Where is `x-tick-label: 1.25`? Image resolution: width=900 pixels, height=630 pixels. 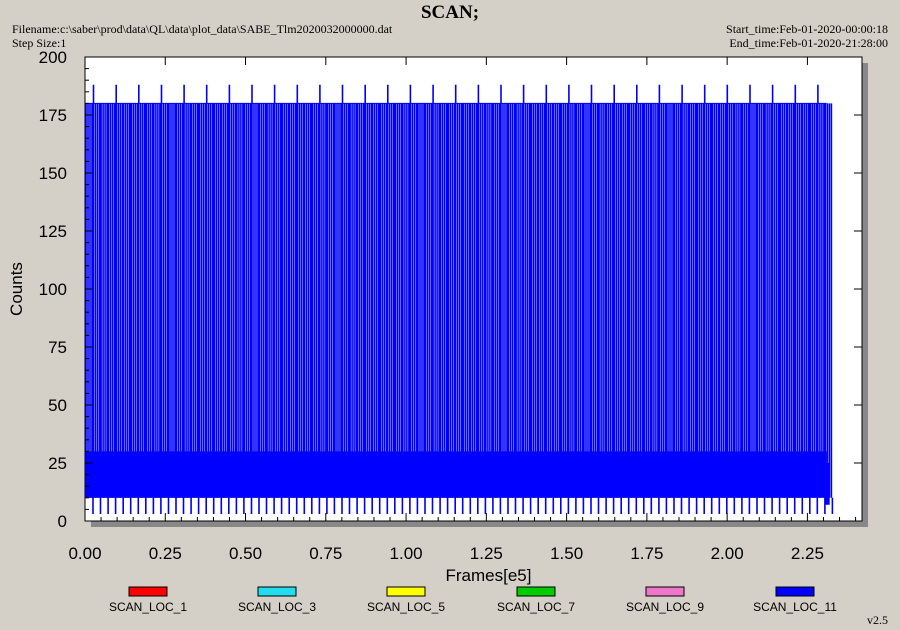 x-tick-label: 1.25 is located at coordinates (486, 553).